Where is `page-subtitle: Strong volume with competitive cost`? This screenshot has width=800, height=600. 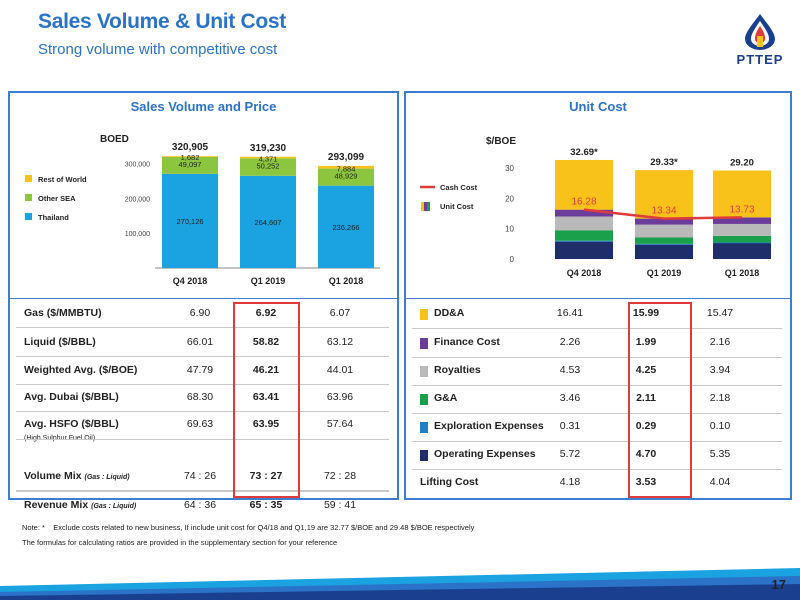
page-subtitle: Strong volume with competitive cost is located at coordinates (158, 49).